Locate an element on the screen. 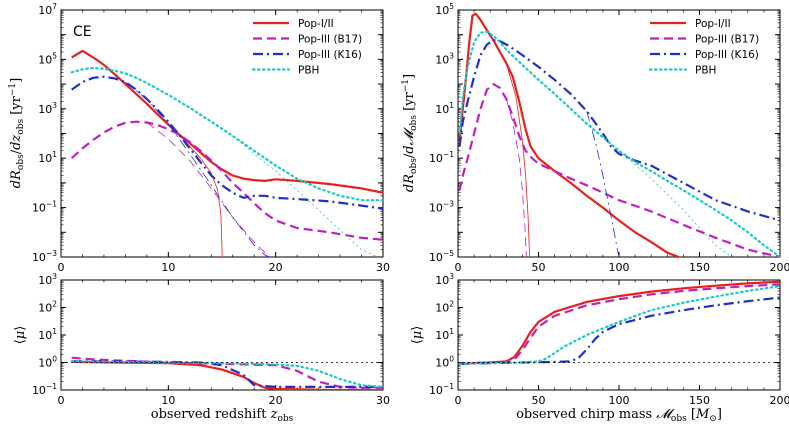  panel-label: CE is located at coordinates (82, 32).